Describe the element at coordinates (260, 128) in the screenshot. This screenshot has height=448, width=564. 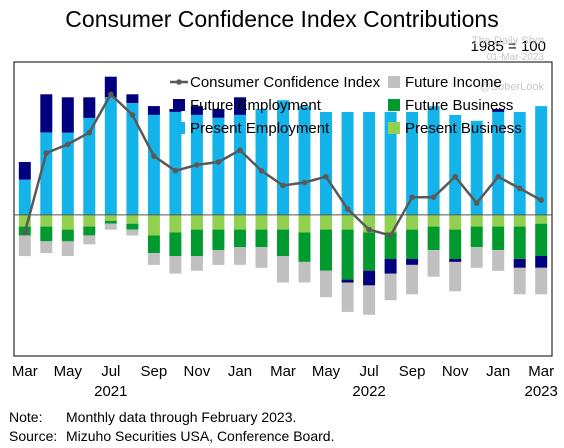
I see `legend-label-present-employment: Present Employment` at that location.